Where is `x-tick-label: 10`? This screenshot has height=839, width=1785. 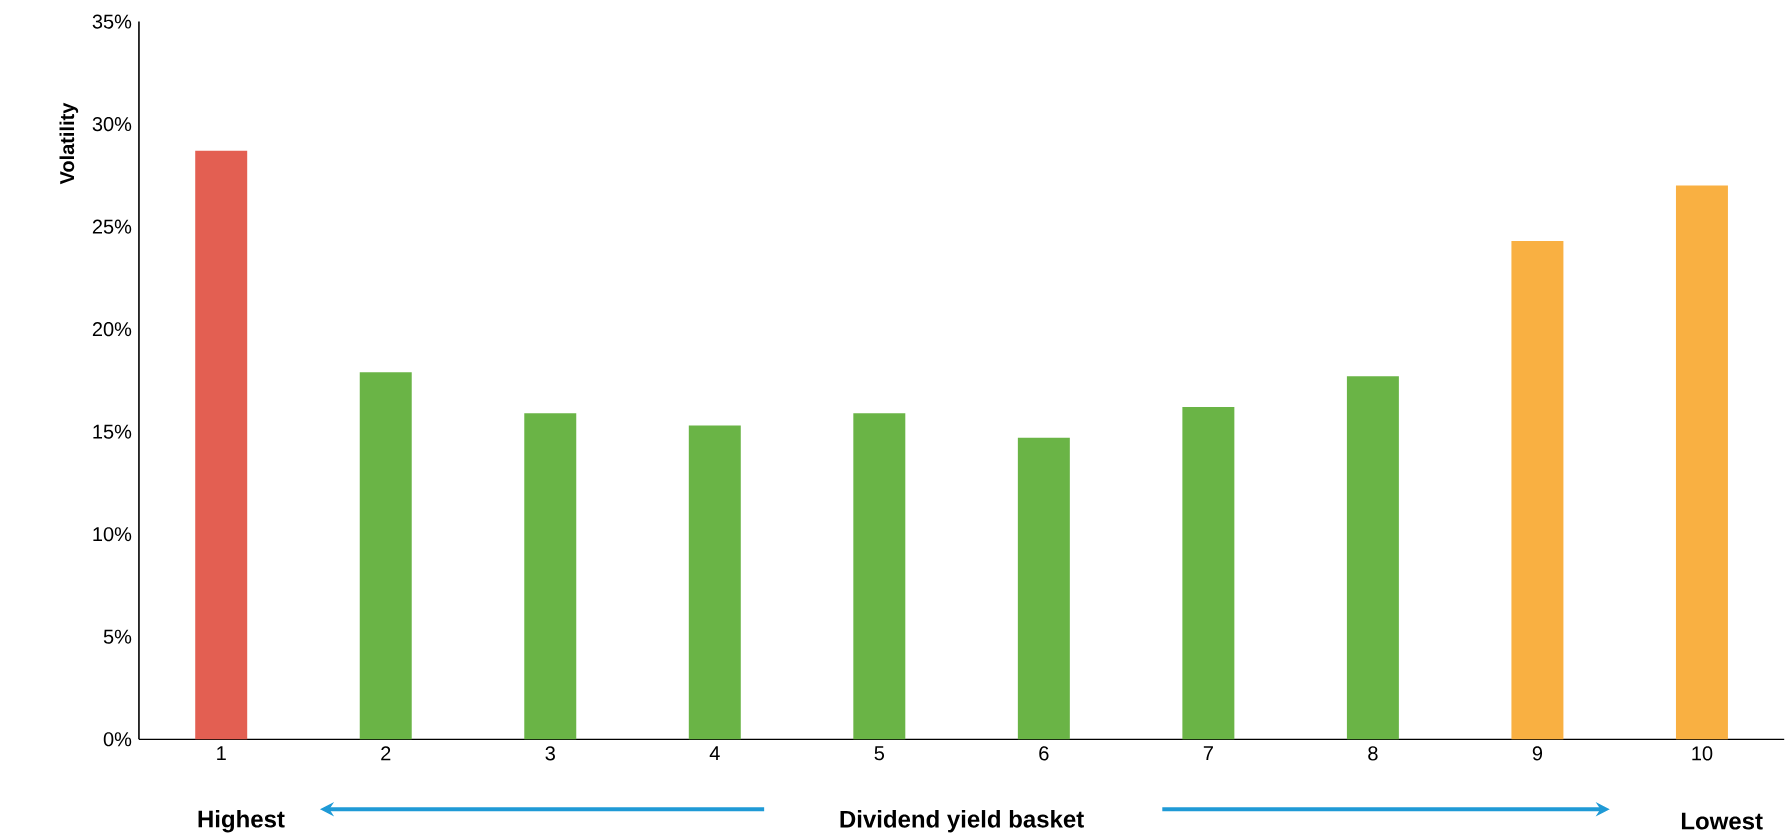
x-tick-label: 10 is located at coordinates (1702, 753).